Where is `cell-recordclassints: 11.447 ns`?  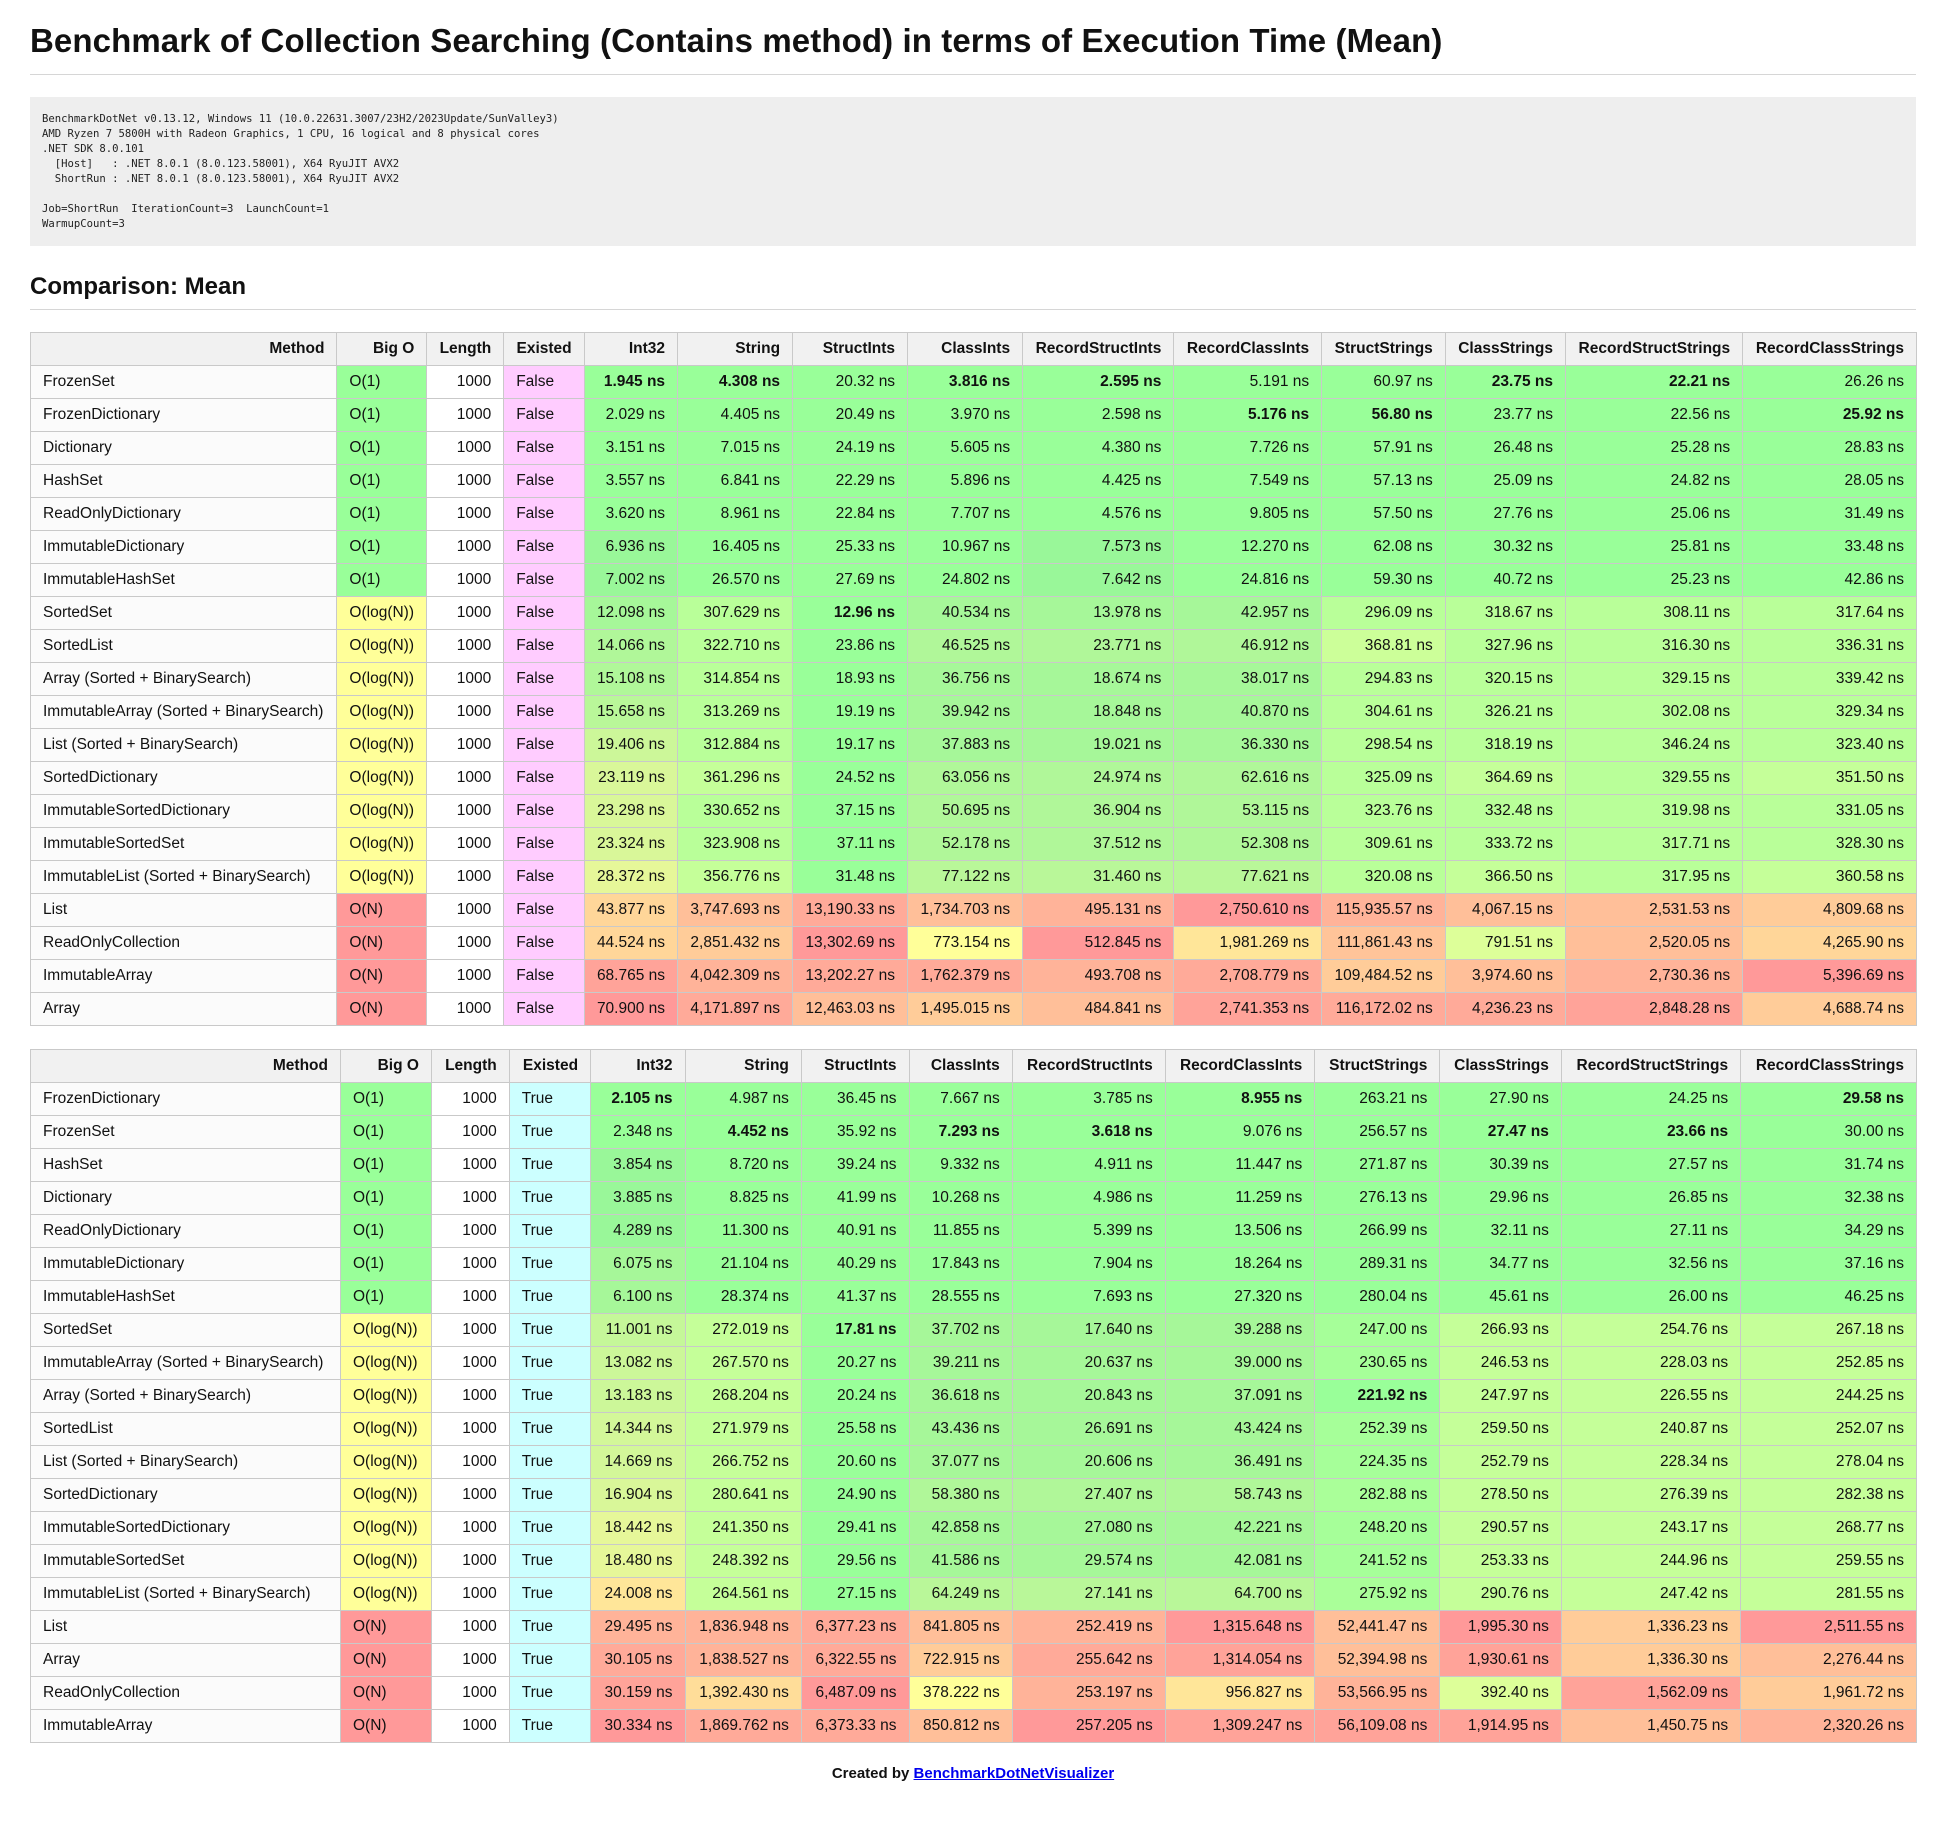
cell-recordclassints: 11.447 ns is located at coordinates (1240, 1165).